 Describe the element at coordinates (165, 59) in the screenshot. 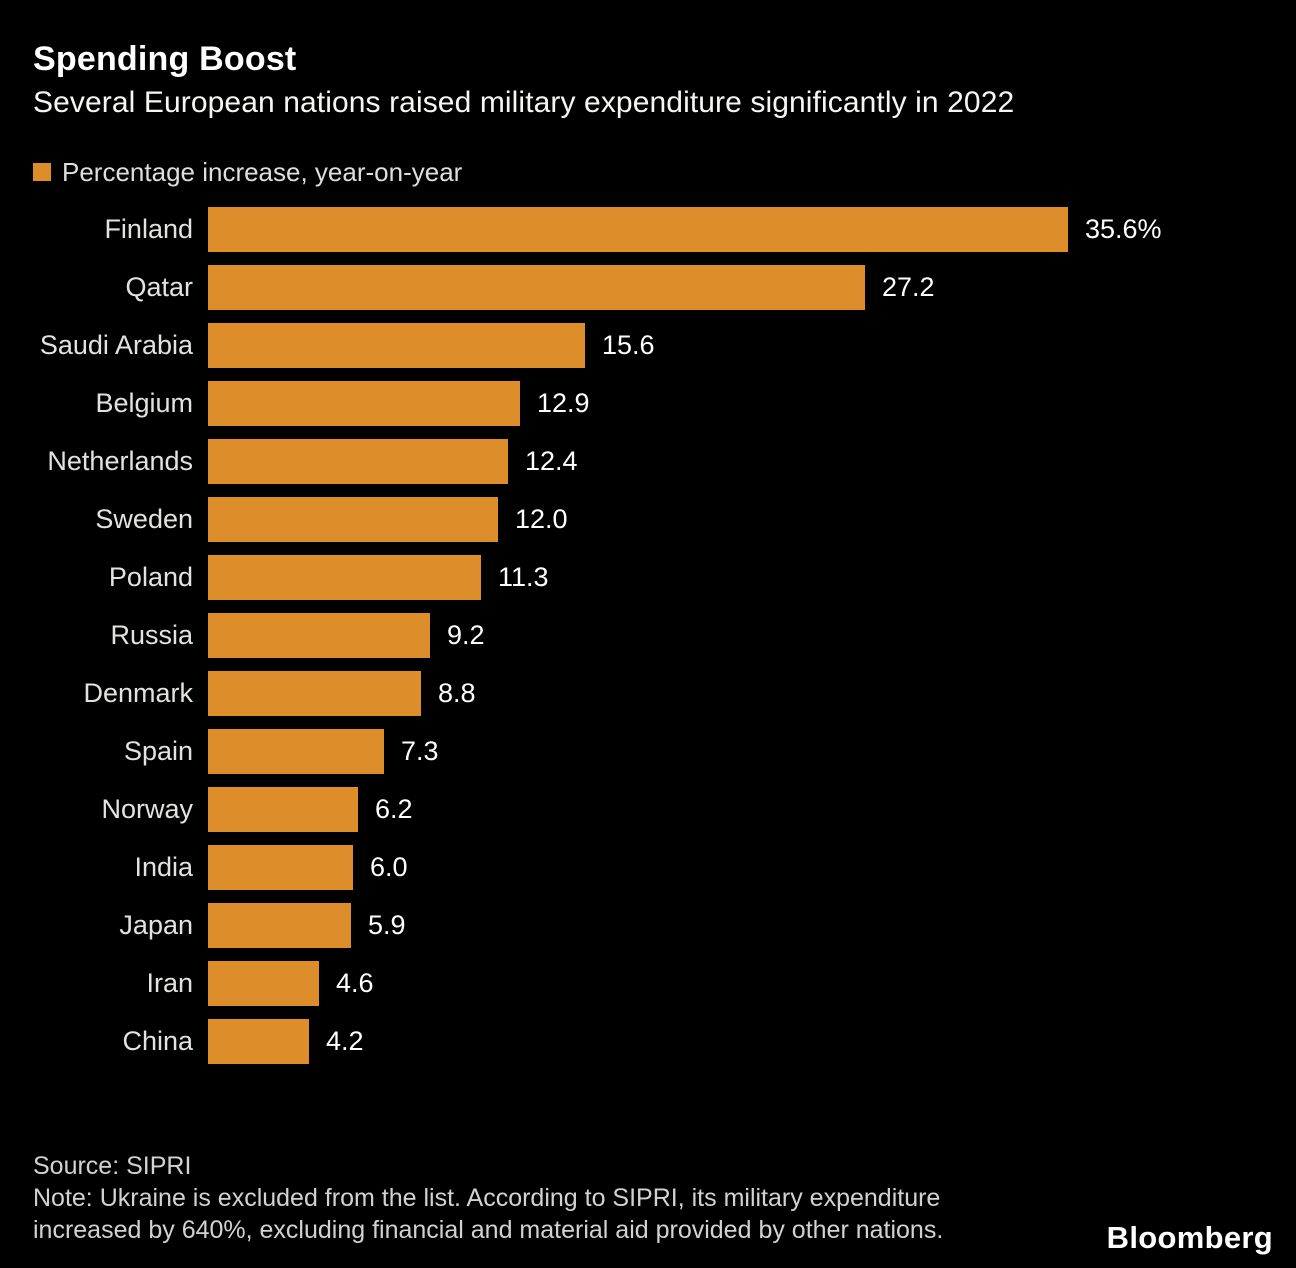

I see `page-title: Spending Boost` at that location.